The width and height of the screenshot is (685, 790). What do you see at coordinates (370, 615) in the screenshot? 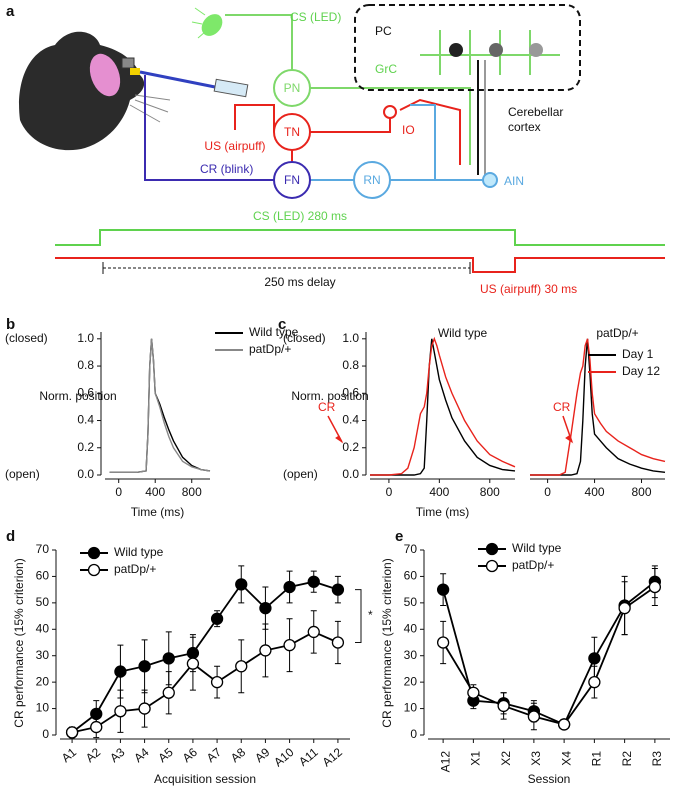
I see `annotation: *` at bounding box center [370, 615].